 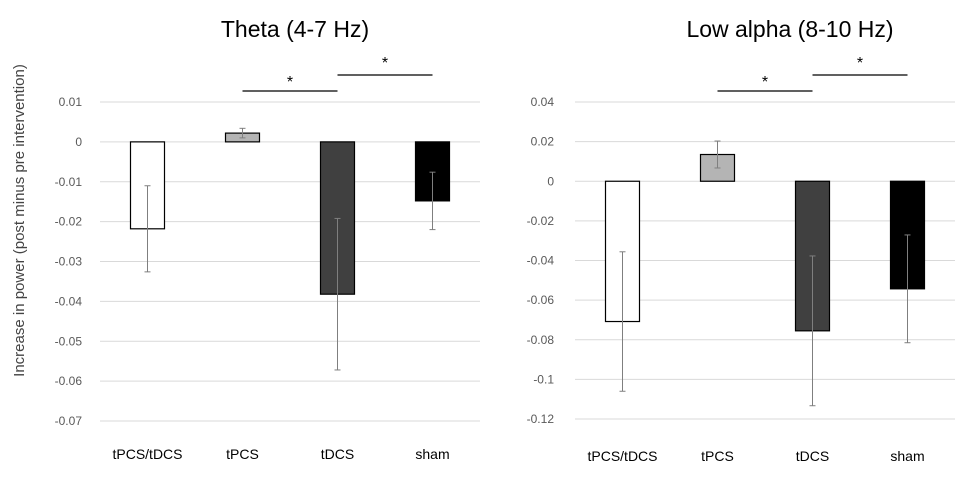 What do you see at coordinates (543, 142) in the screenshot?
I see `y-tick-label: 0.02` at bounding box center [543, 142].